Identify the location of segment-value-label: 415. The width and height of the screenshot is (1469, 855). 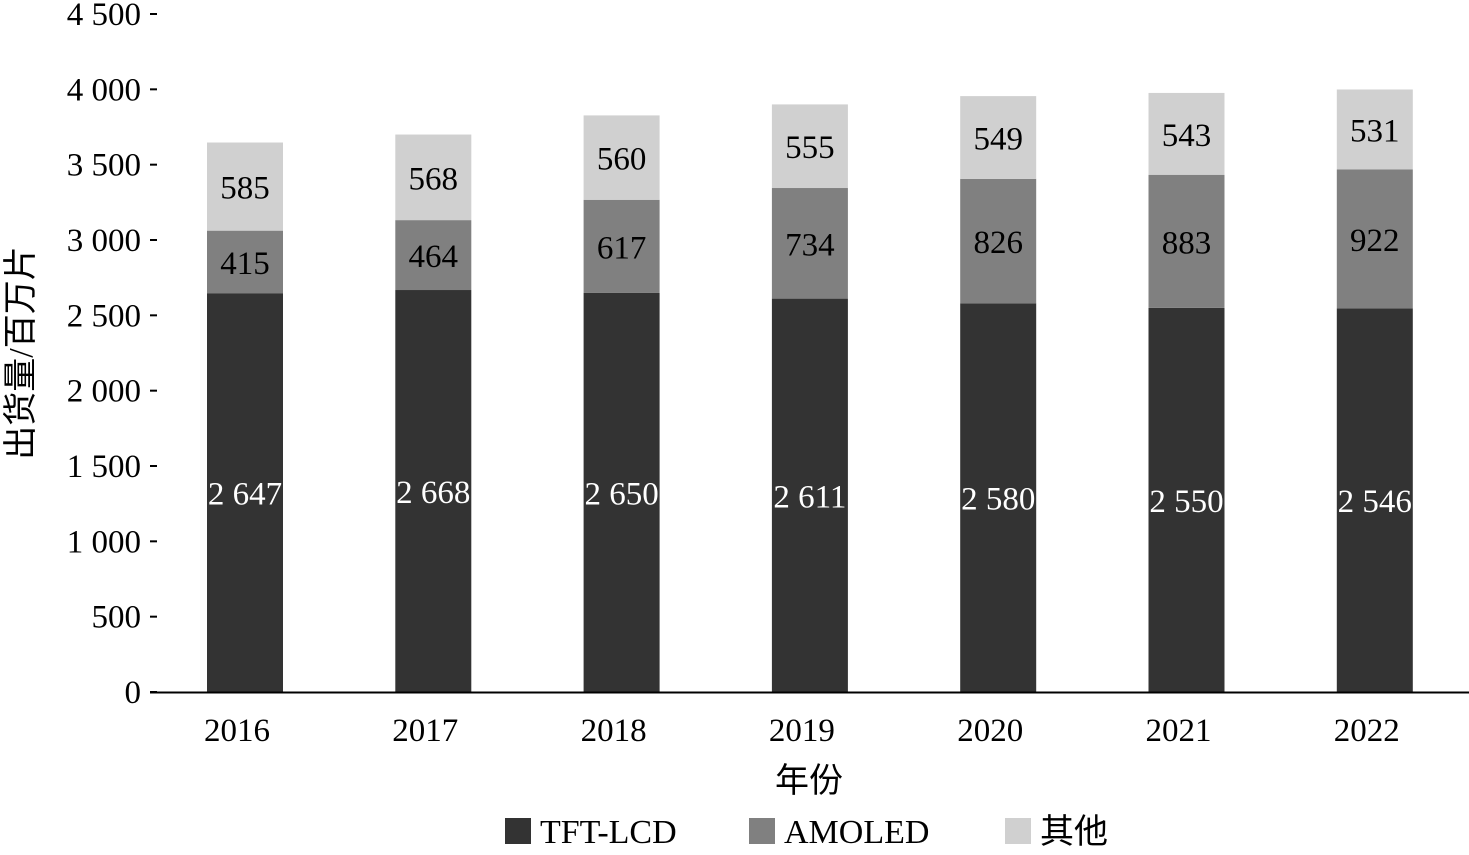
(245, 264).